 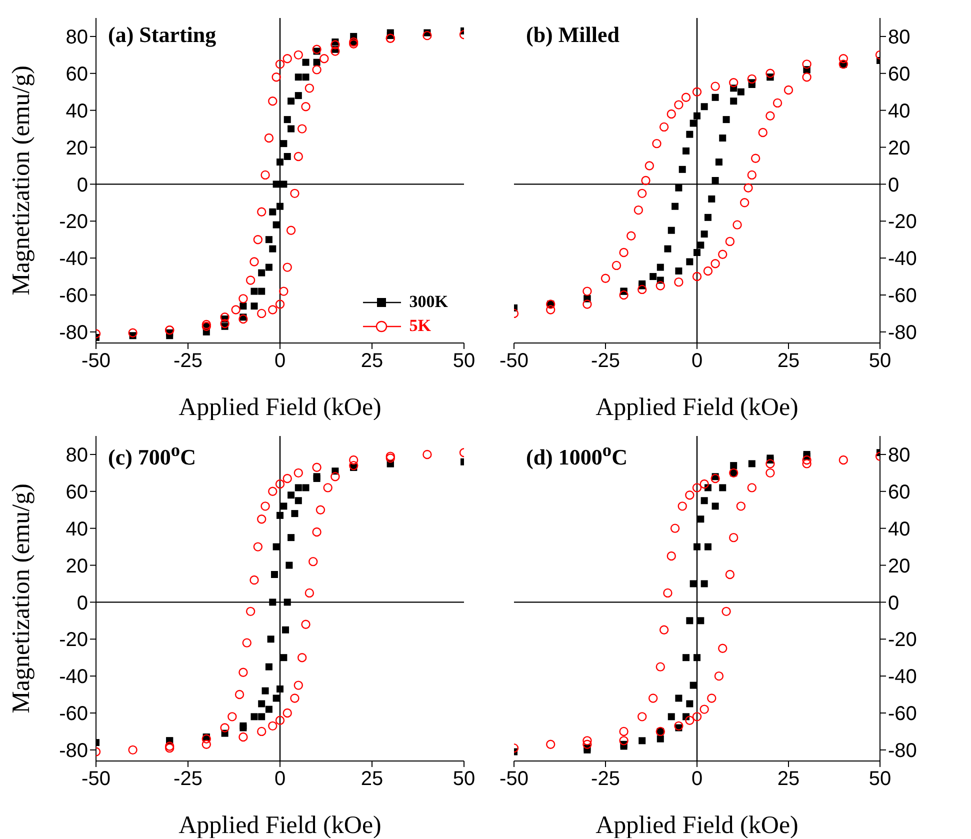 What do you see at coordinates (420, 326) in the screenshot?
I see `legend-label: 5K` at bounding box center [420, 326].